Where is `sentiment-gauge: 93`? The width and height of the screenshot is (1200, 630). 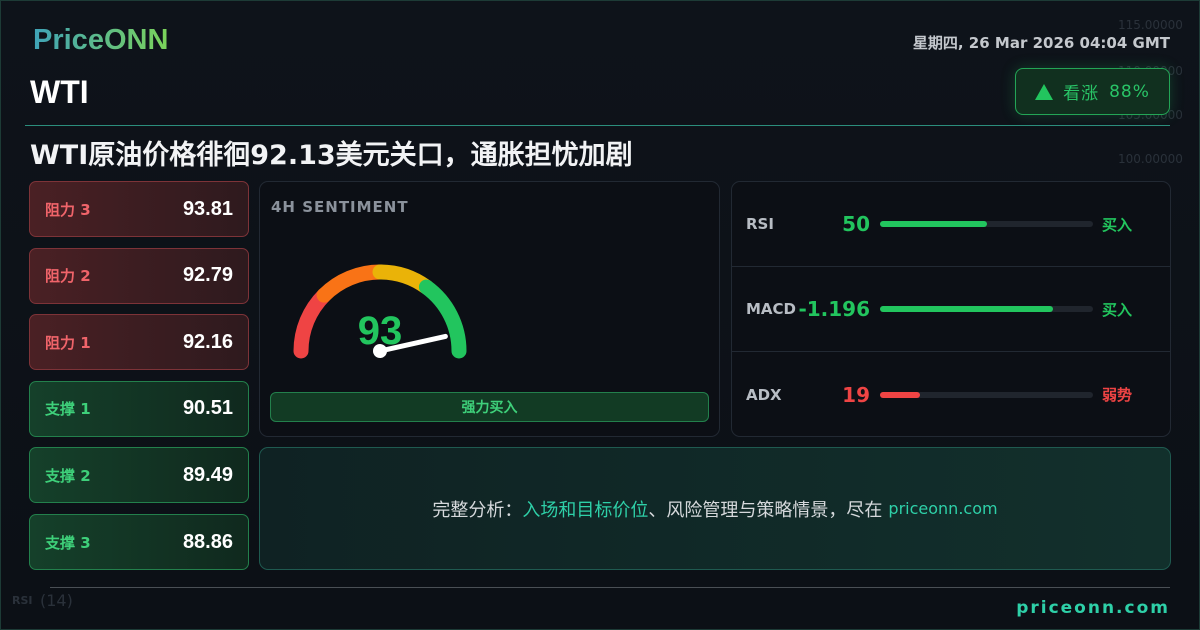
sentiment-gauge: 93 is located at coordinates (380, 311).